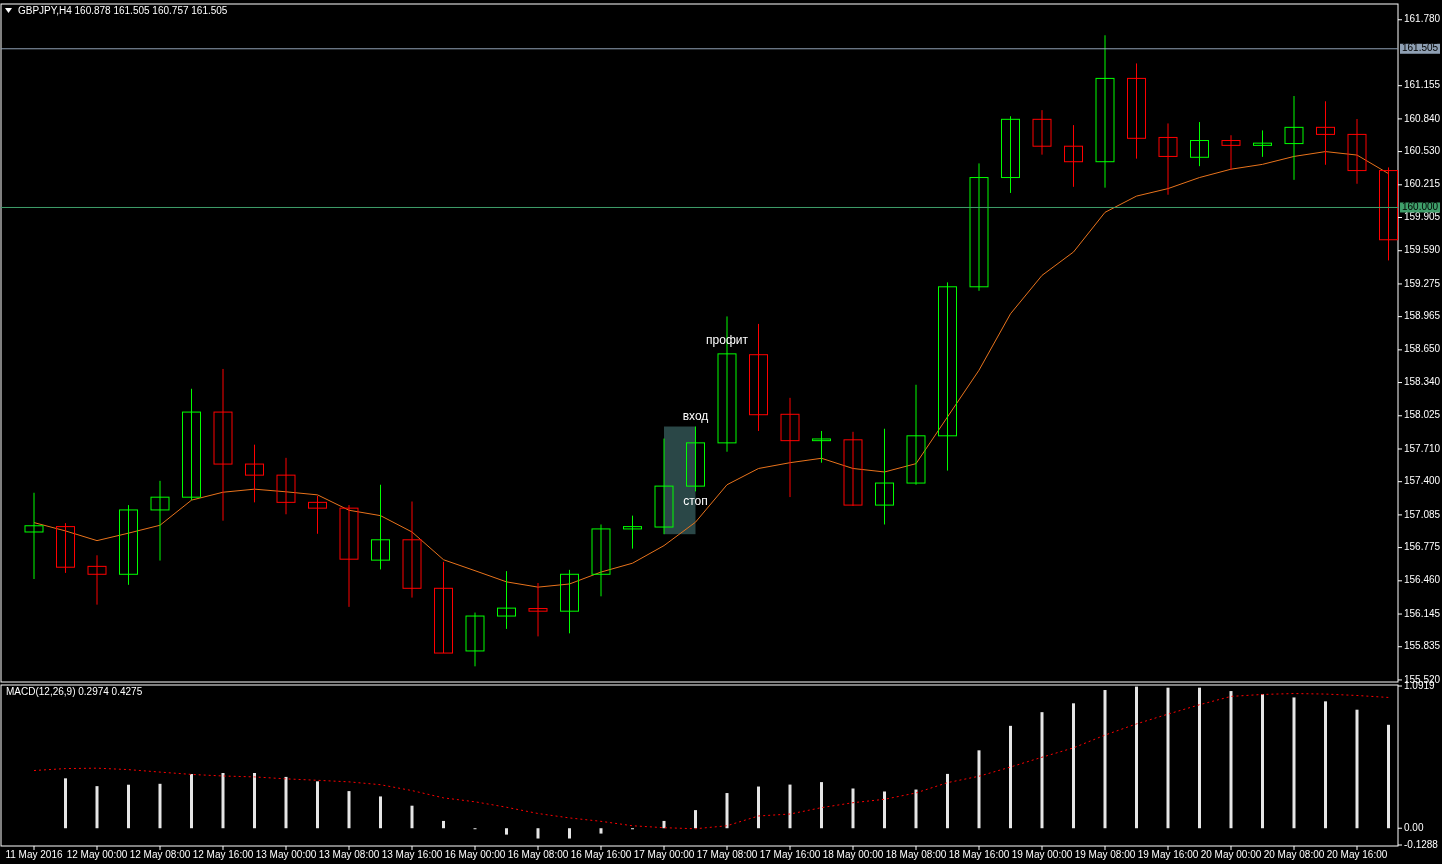 The width and height of the screenshot is (1442, 864). Describe the element at coordinates (160, 854) in the screenshot. I see `x-tick-label: 12 May 08:00` at that location.